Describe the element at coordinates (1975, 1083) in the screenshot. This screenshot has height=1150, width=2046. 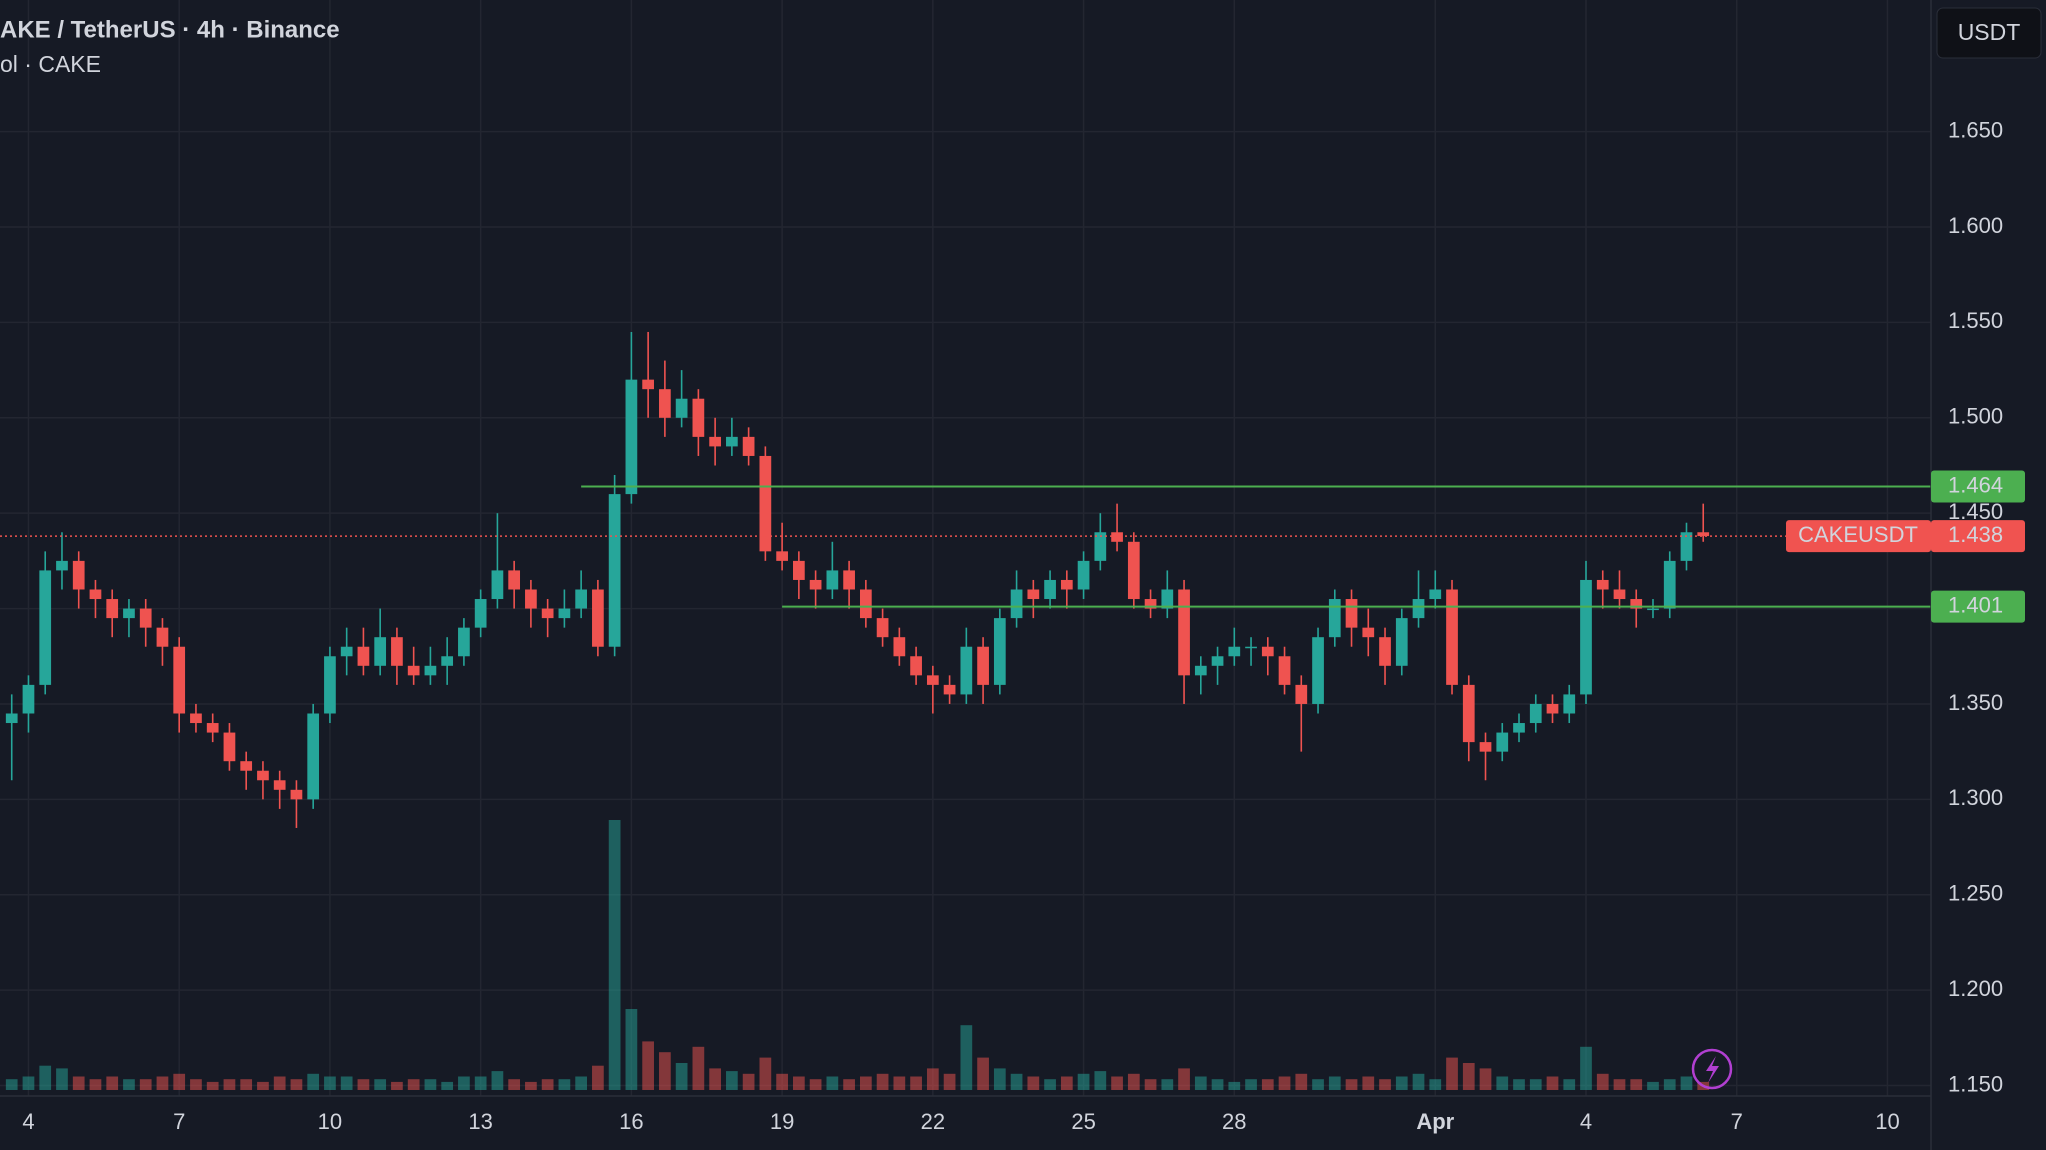
I see `y-tick-label: 1.150` at that location.